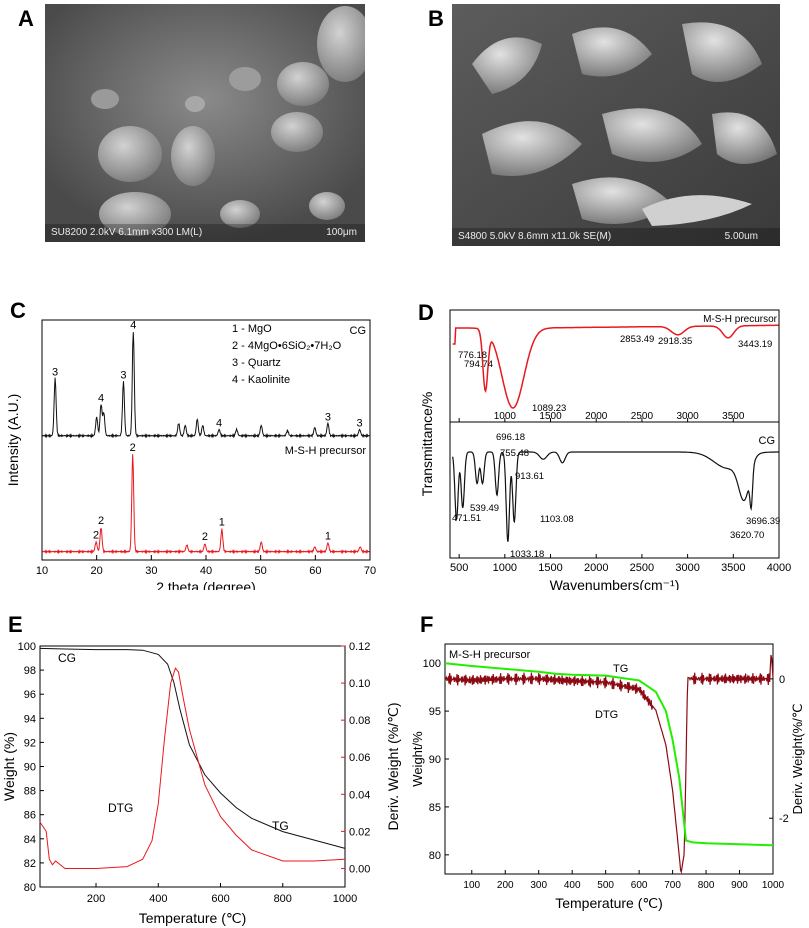 This screenshot has width=809, height=928. What do you see at coordinates (435, 760) in the screenshot?
I see `y-tick-label: 90` at bounding box center [435, 760].